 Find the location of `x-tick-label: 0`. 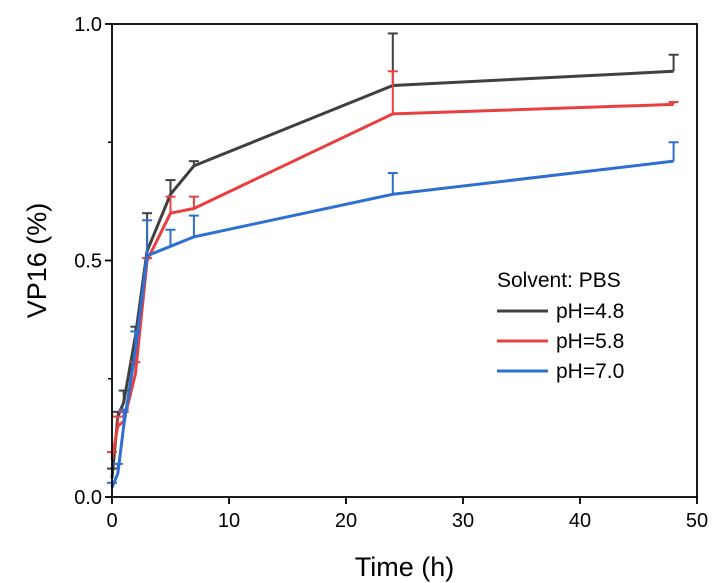

x-tick-label: 0 is located at coordinates (111, 521).